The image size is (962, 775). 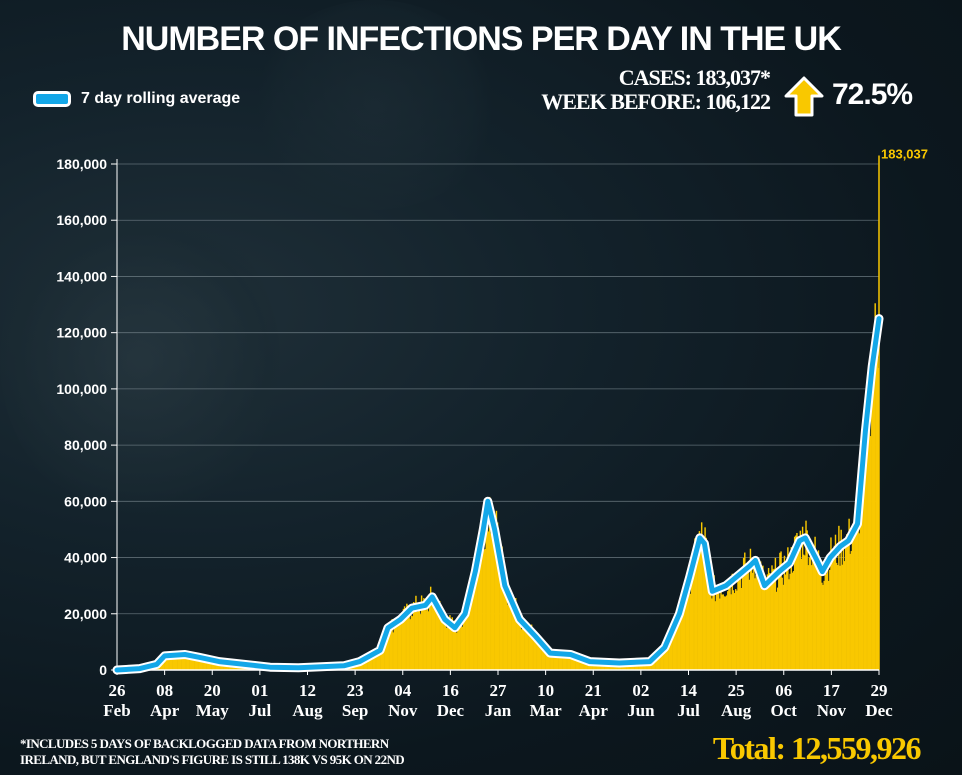 I want to click on x-tick-label: 04, so click(x=403, y=690).